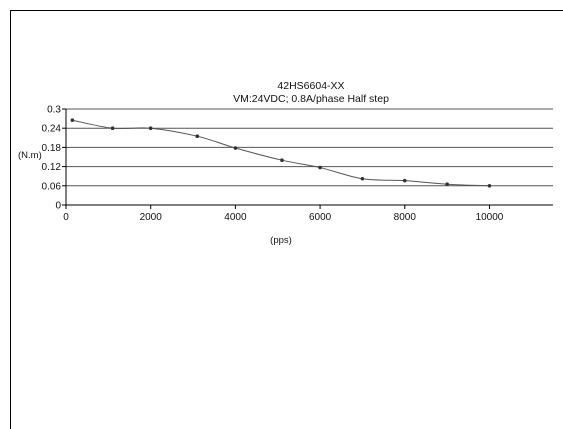 Image resolution: width=563 pixels, height=429 pixels. Describe the element at coordinates (52, 186) in the screenshot. I see `y-tick-label: 0.06` at that location.